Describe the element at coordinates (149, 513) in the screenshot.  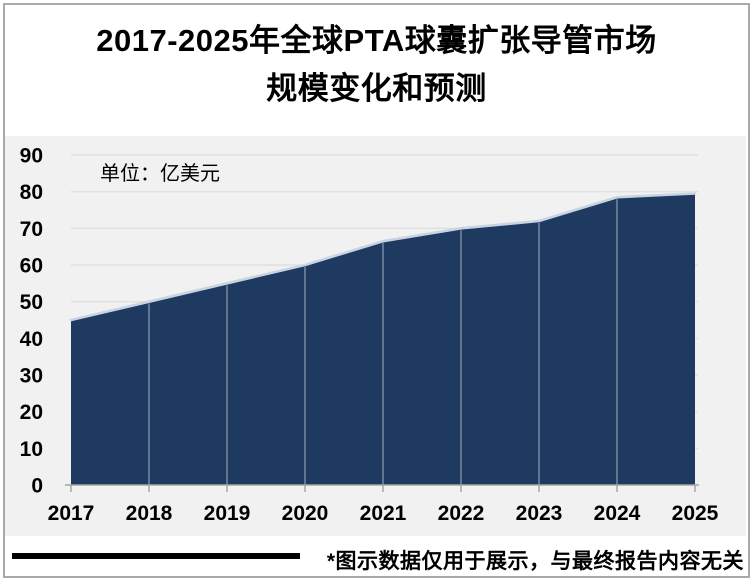
I see `x-axis-tick-label: 2018` at that location.